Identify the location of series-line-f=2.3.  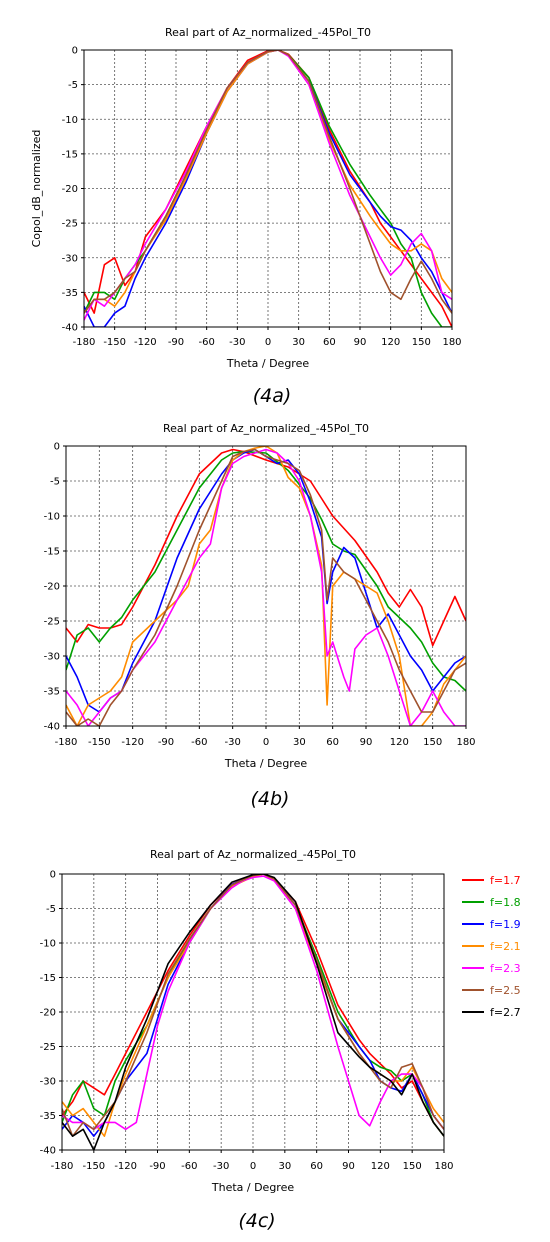
(268, 185).